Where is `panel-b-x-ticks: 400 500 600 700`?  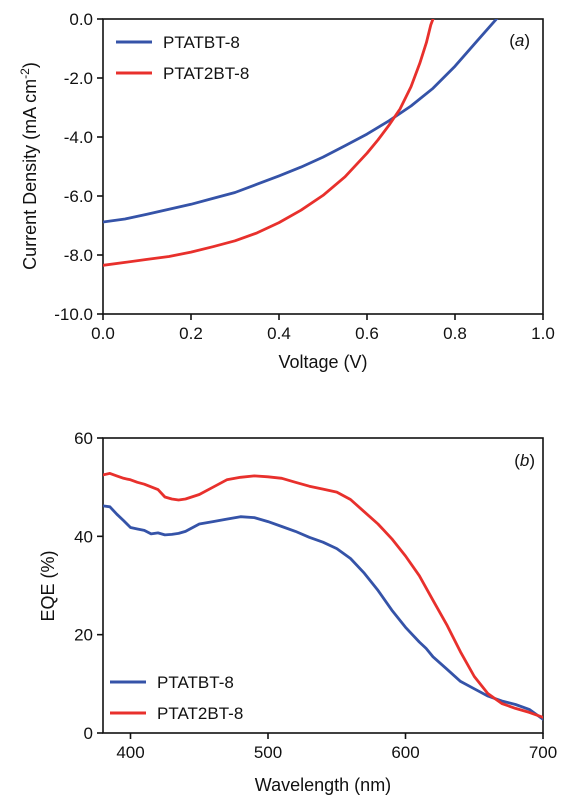 panel-b-x-ticks: 400 500 600 700 is located at coordinates (336, 747).